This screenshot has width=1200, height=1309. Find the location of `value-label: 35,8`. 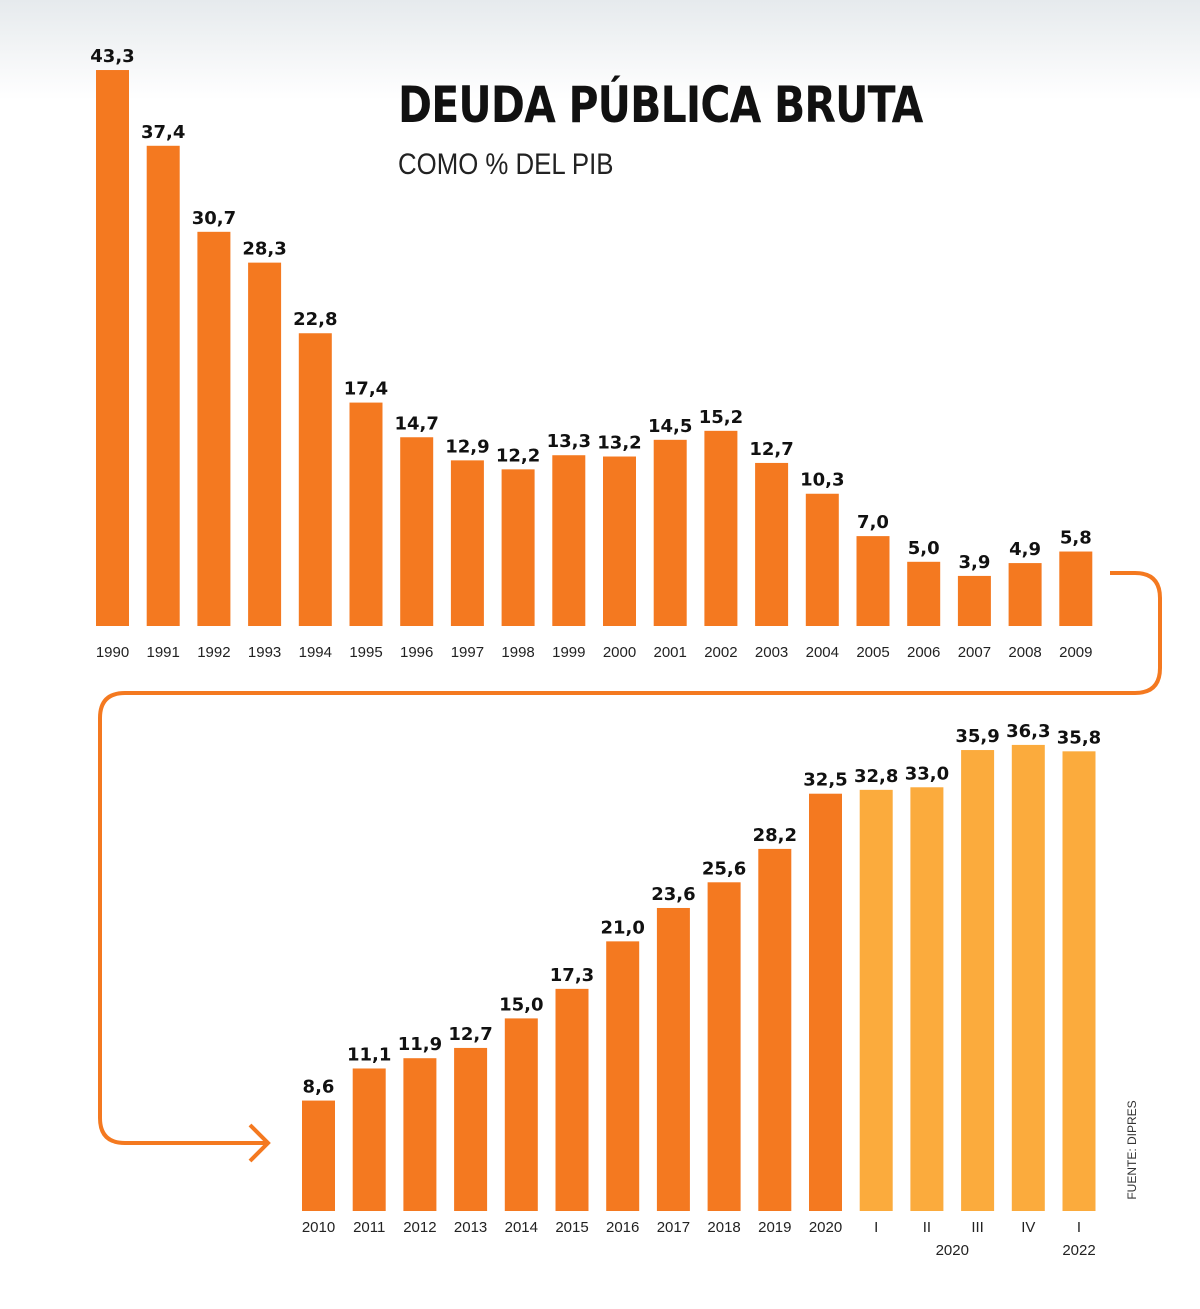

value-label: 35,8 is located at coordinates (1079, 737).